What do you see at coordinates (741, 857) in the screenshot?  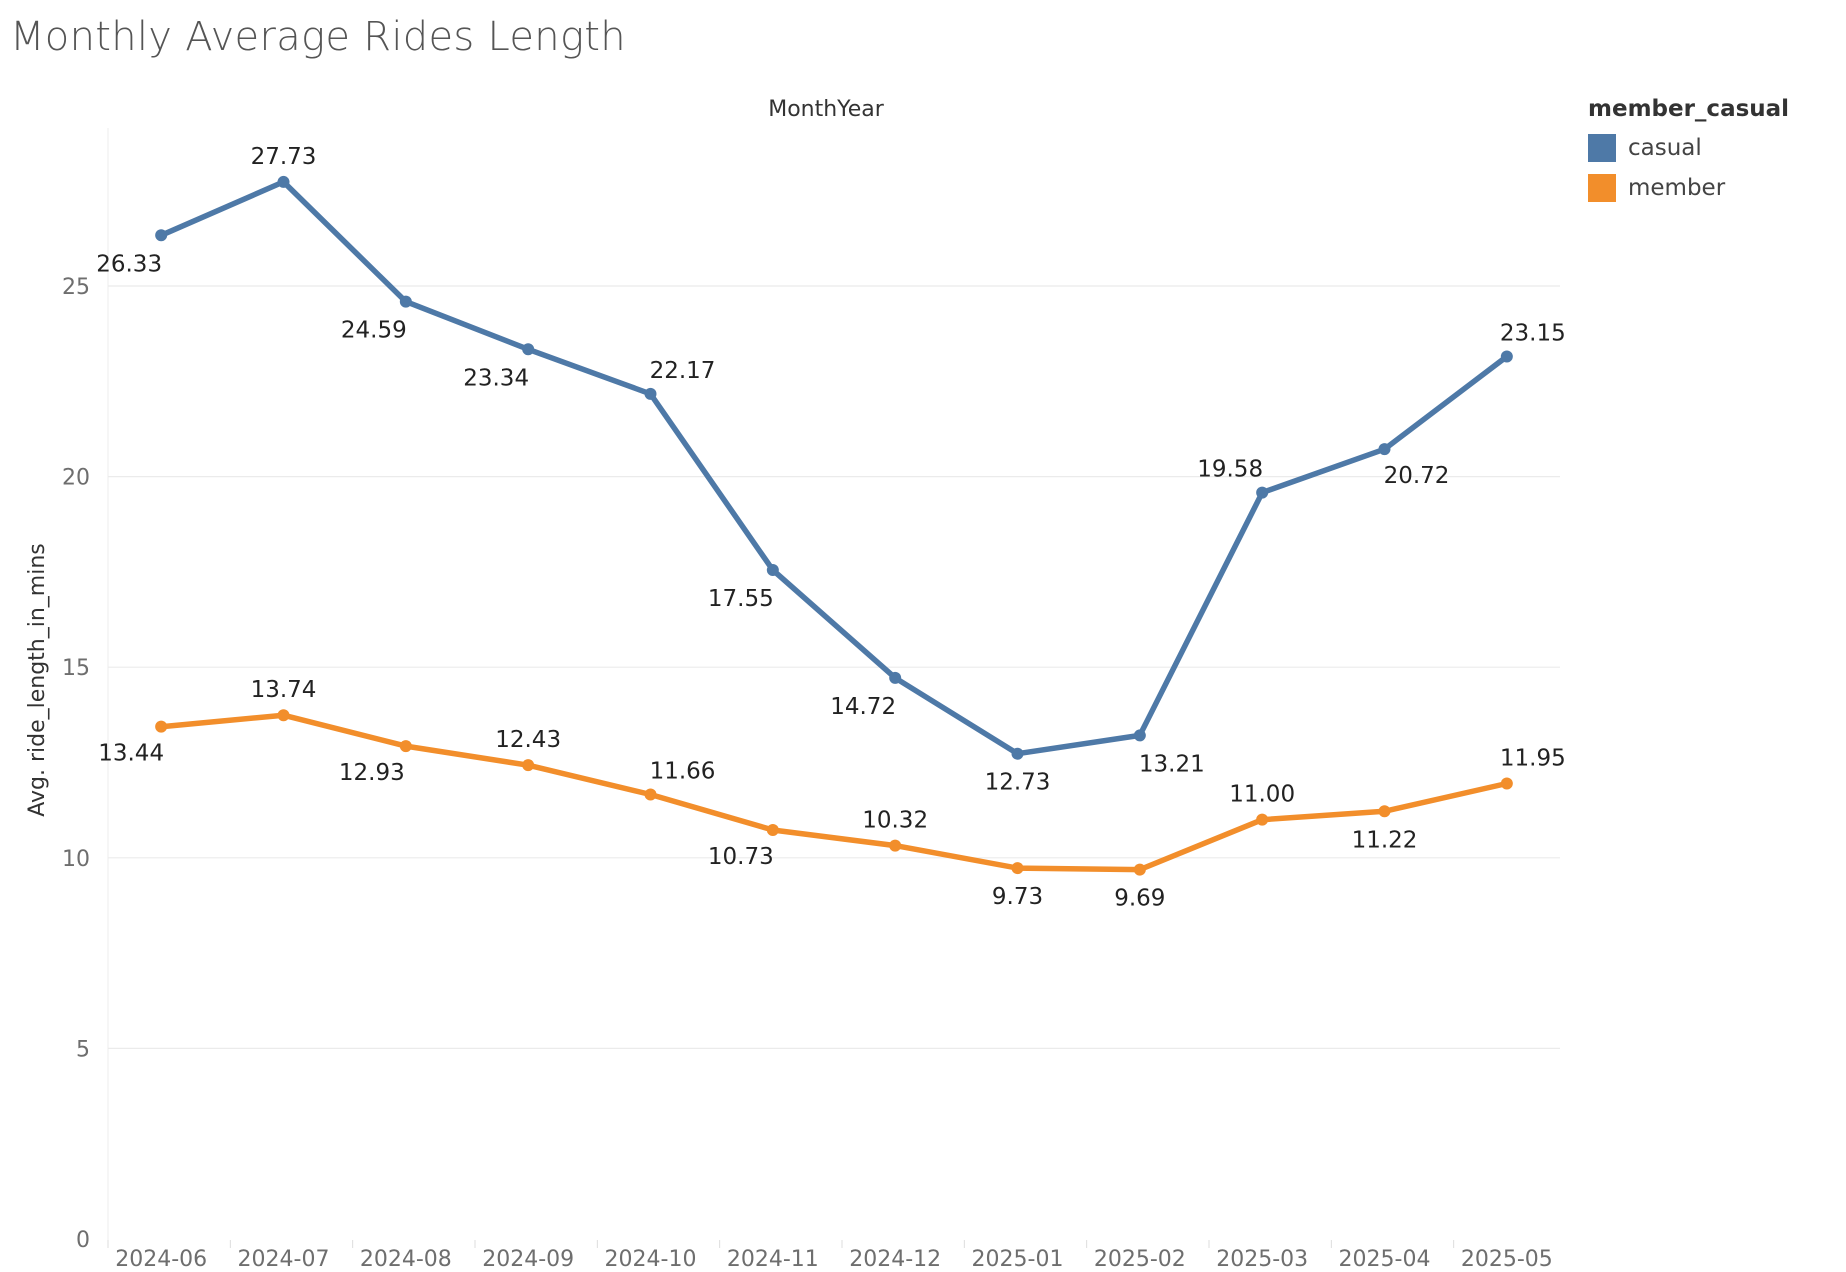 I see `data-label-member-2024-11: 10.73` at bounding box center [741, 857].